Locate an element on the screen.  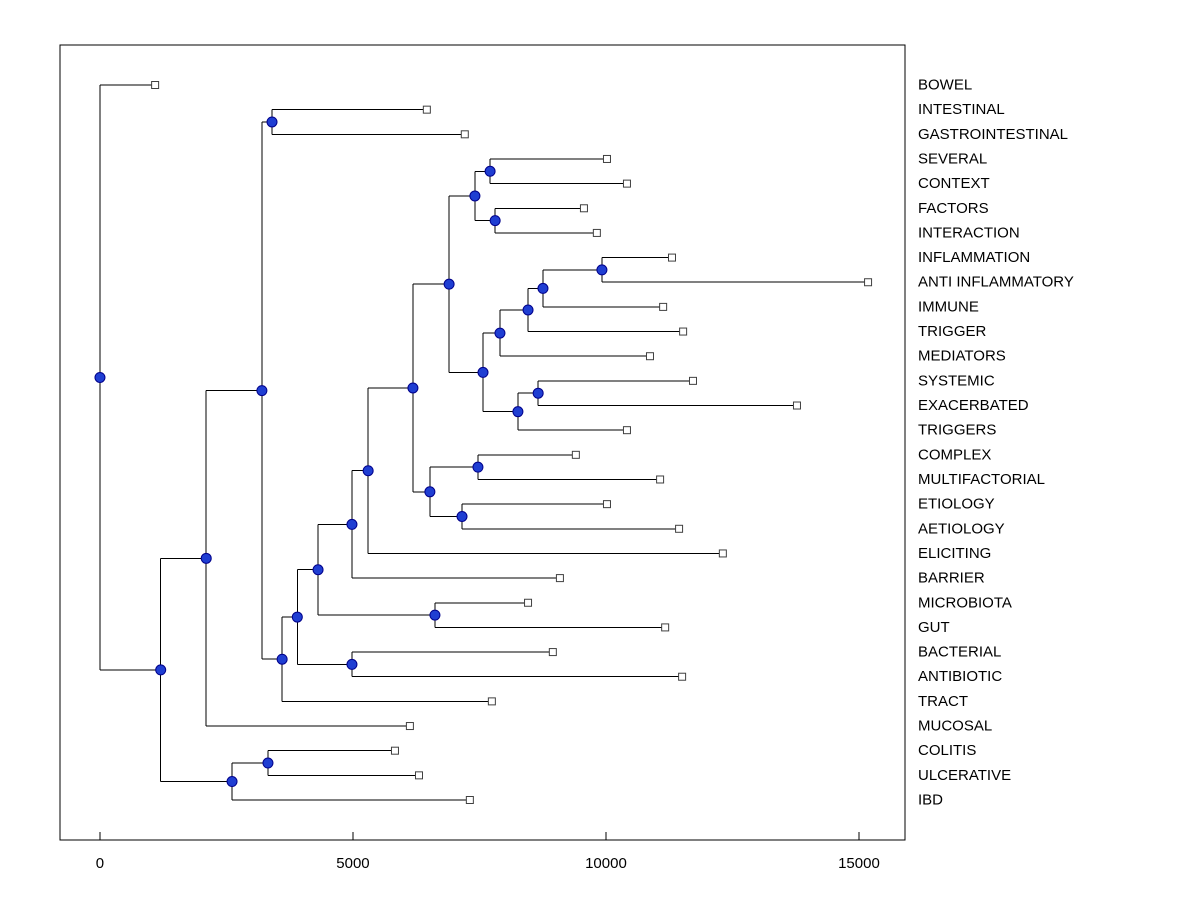
leaf-label: MULTIFACTORIAL is located at coordinates (981, 479).